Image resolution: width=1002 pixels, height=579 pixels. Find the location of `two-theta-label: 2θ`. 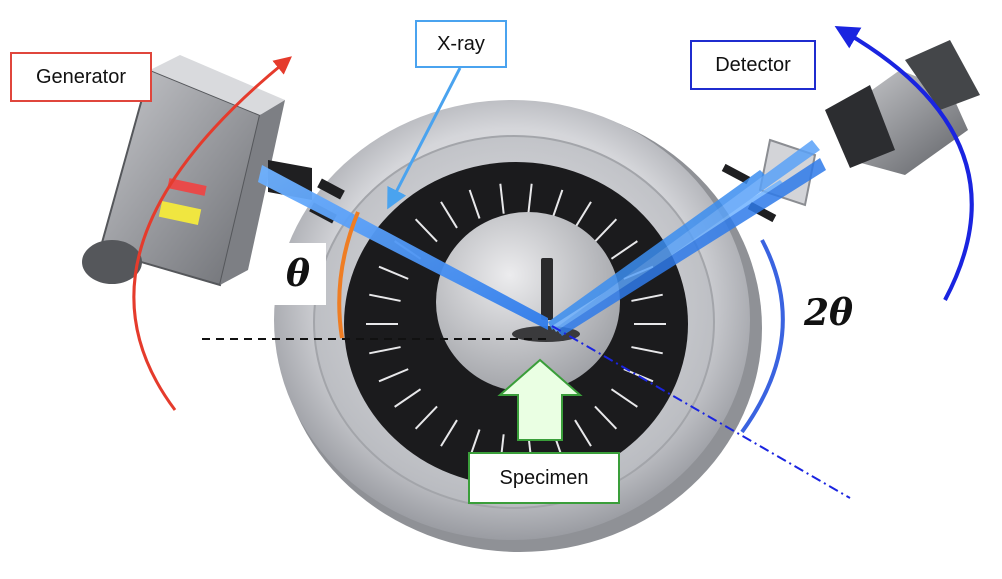

two-theta-label: 2θ is located at coordinates (829, 313).